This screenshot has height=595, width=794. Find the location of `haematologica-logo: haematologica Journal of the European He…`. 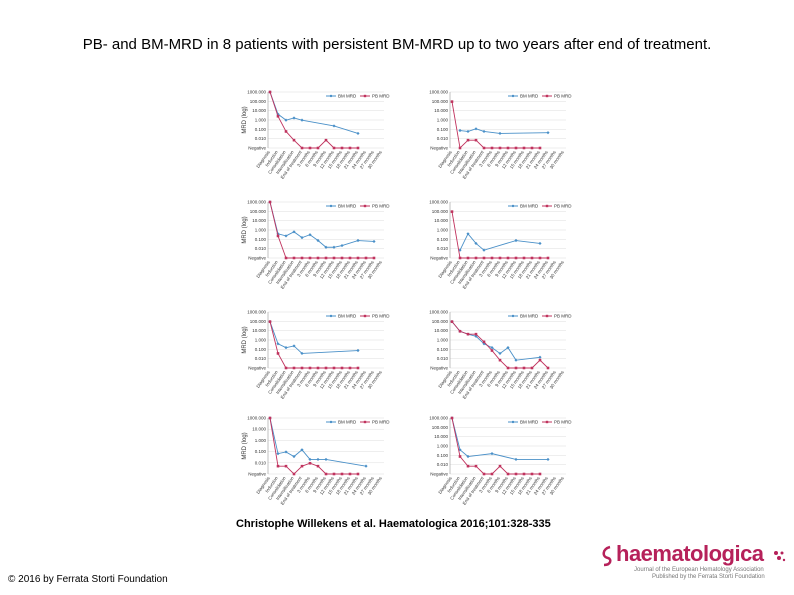

haematologica-logo: haematologica Journal of the European He… is located at coordinates (695, 561).